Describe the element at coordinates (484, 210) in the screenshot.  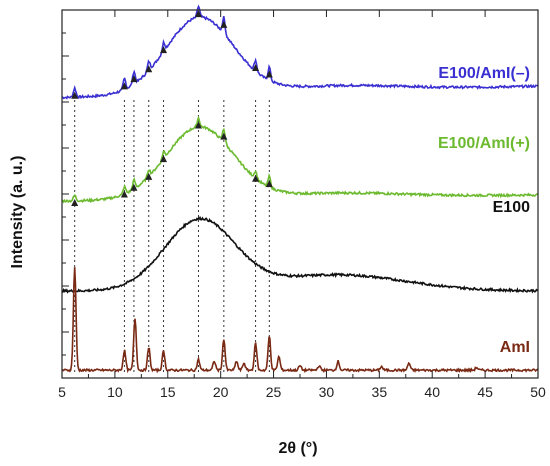
I see `series-labels: E100/AmI(–) E100/AmI(+) E100 AmI` at that location.